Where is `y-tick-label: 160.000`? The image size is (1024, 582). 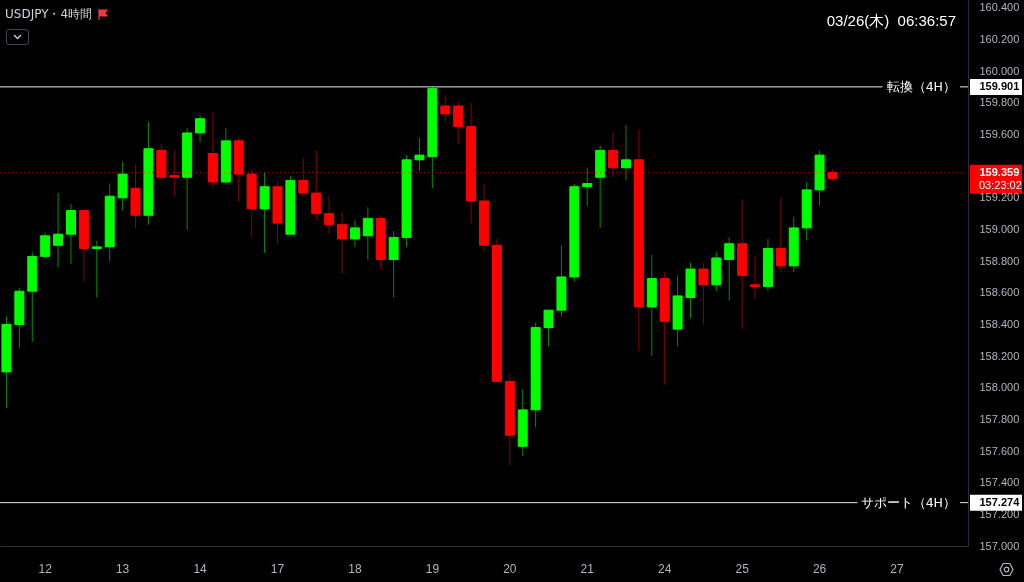
y-tick-label: 160.000 is located at coordinates (999, 70).